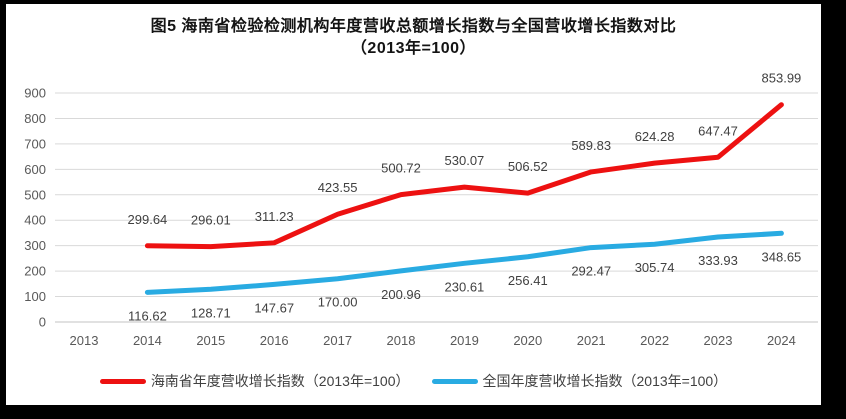 Image resolution: width=846 pixels, height=419 pixels. What do you see at coordinates (274, 340) in the screenshot?
I see `x-axis-tick-label: 2016` at bounding box center [274, 340].